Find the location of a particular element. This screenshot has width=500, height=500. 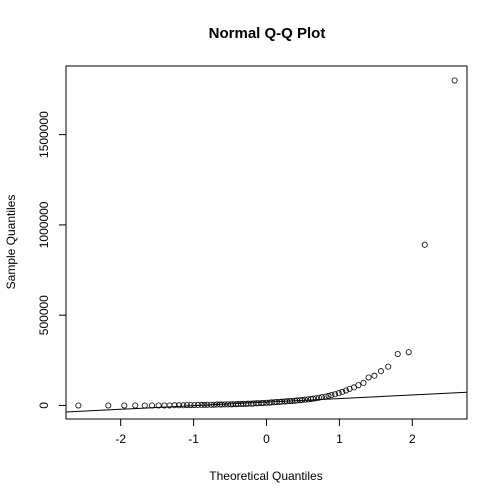

y-tick-label: 500000 is located at coordinates (44, 315).